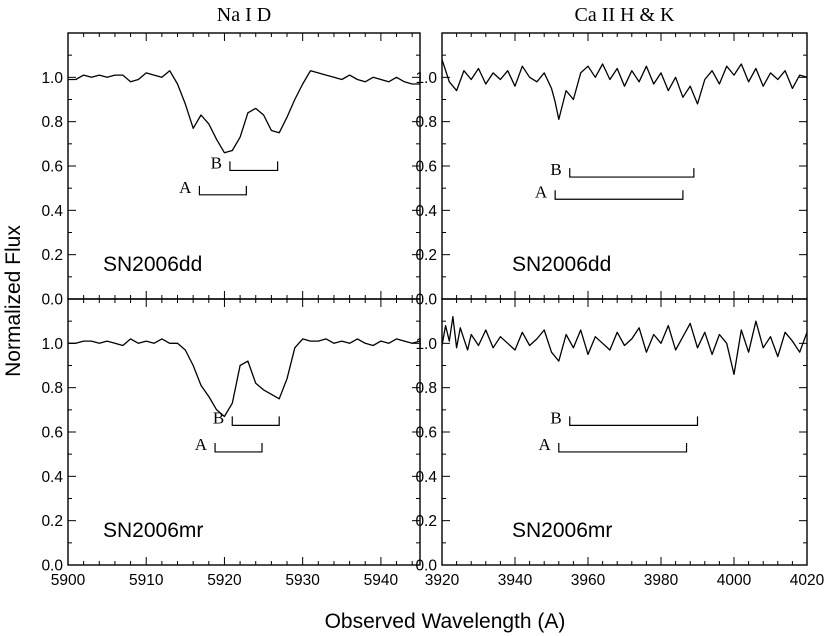 The image size is (830, 636). Describe the element at coordinates (302, 580) in the screenshot. I see `x-tick-label: 5930` at that location.